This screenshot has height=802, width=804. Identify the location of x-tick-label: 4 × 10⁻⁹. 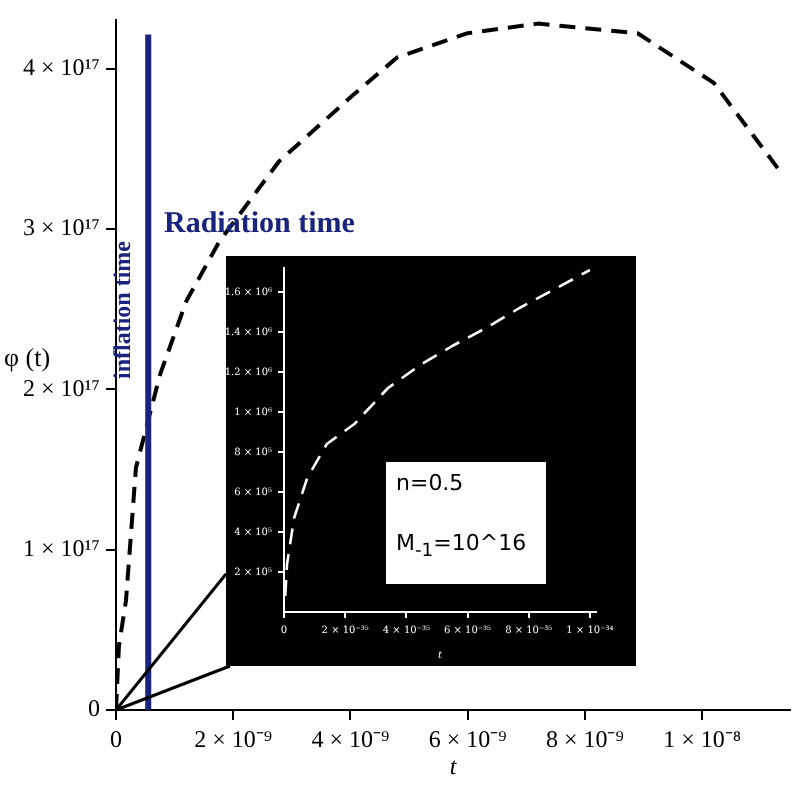
(350, 738).